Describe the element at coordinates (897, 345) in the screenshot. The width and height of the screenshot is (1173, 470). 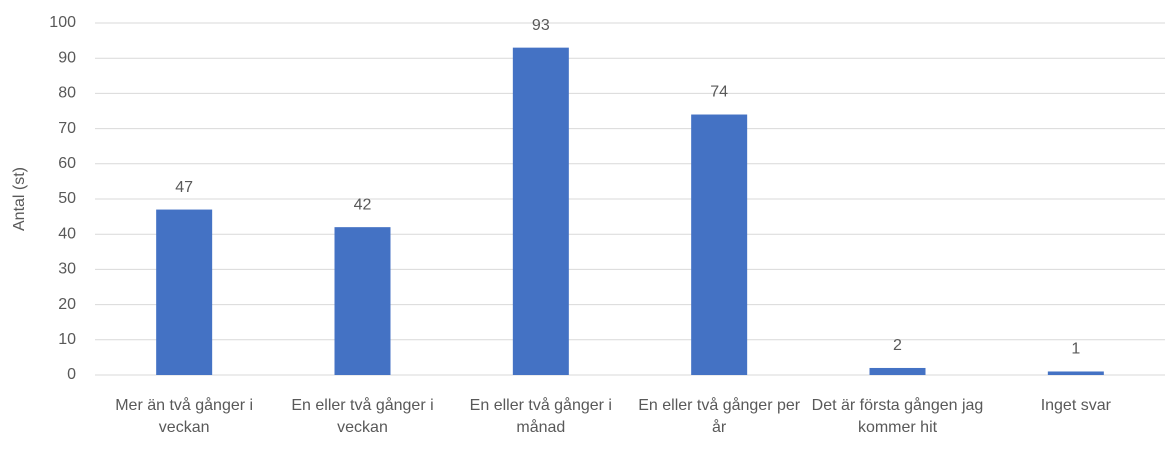
I see `data-label: 2` at that location.